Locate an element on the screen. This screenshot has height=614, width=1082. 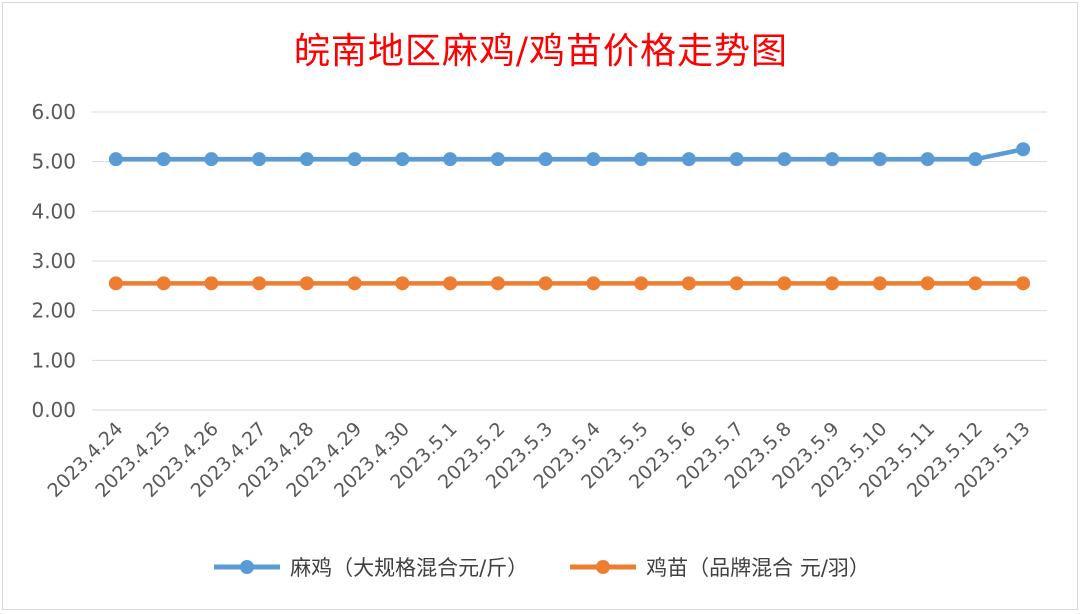
legend: 麻鸡（大规格混合元/斤） 鸡苗（品牌混合 元/羽） is located at coordinates (541, 567).